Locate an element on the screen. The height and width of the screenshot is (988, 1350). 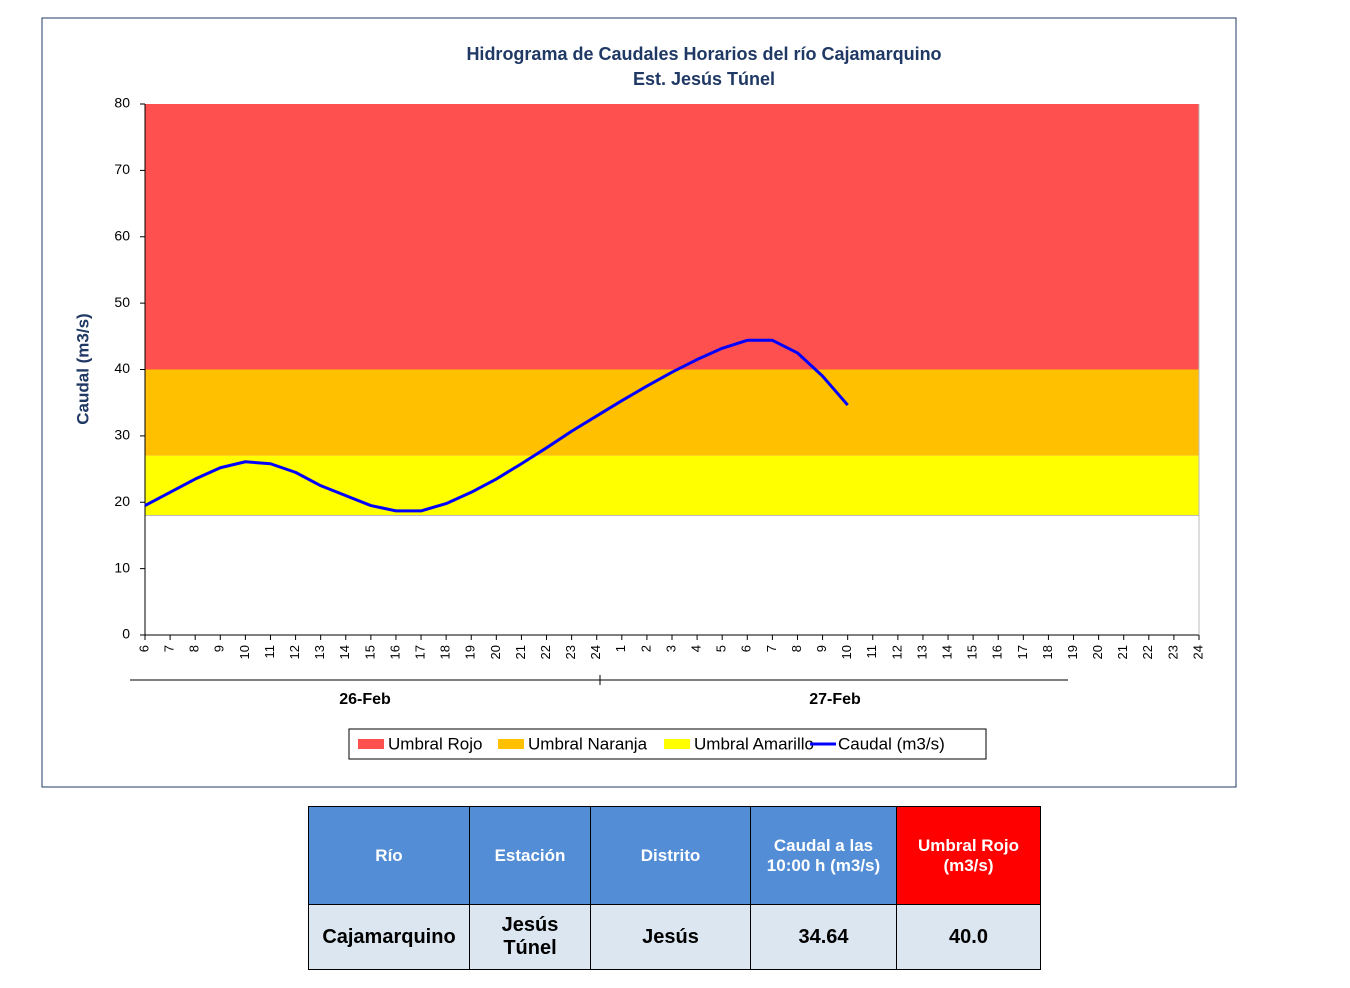
header-cell: Distrito is located at coordinates (670, 855).